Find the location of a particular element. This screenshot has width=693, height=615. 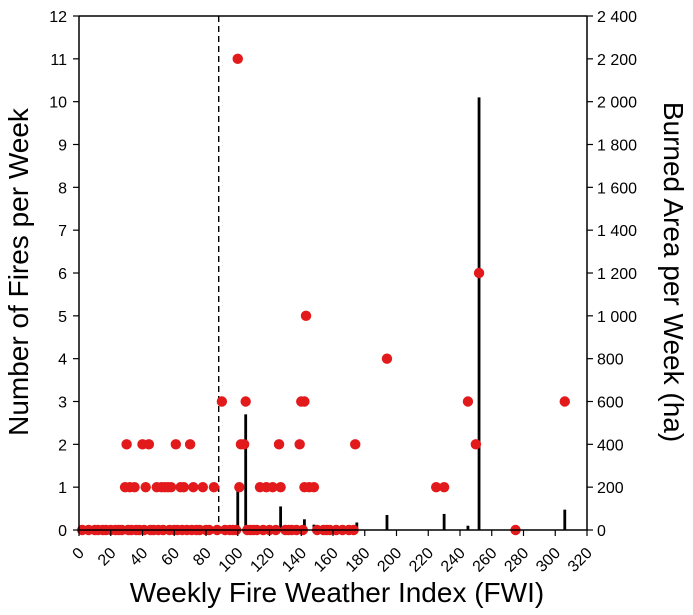

y-right-tick-label: 1 800 is located at coordinates (617, 146).